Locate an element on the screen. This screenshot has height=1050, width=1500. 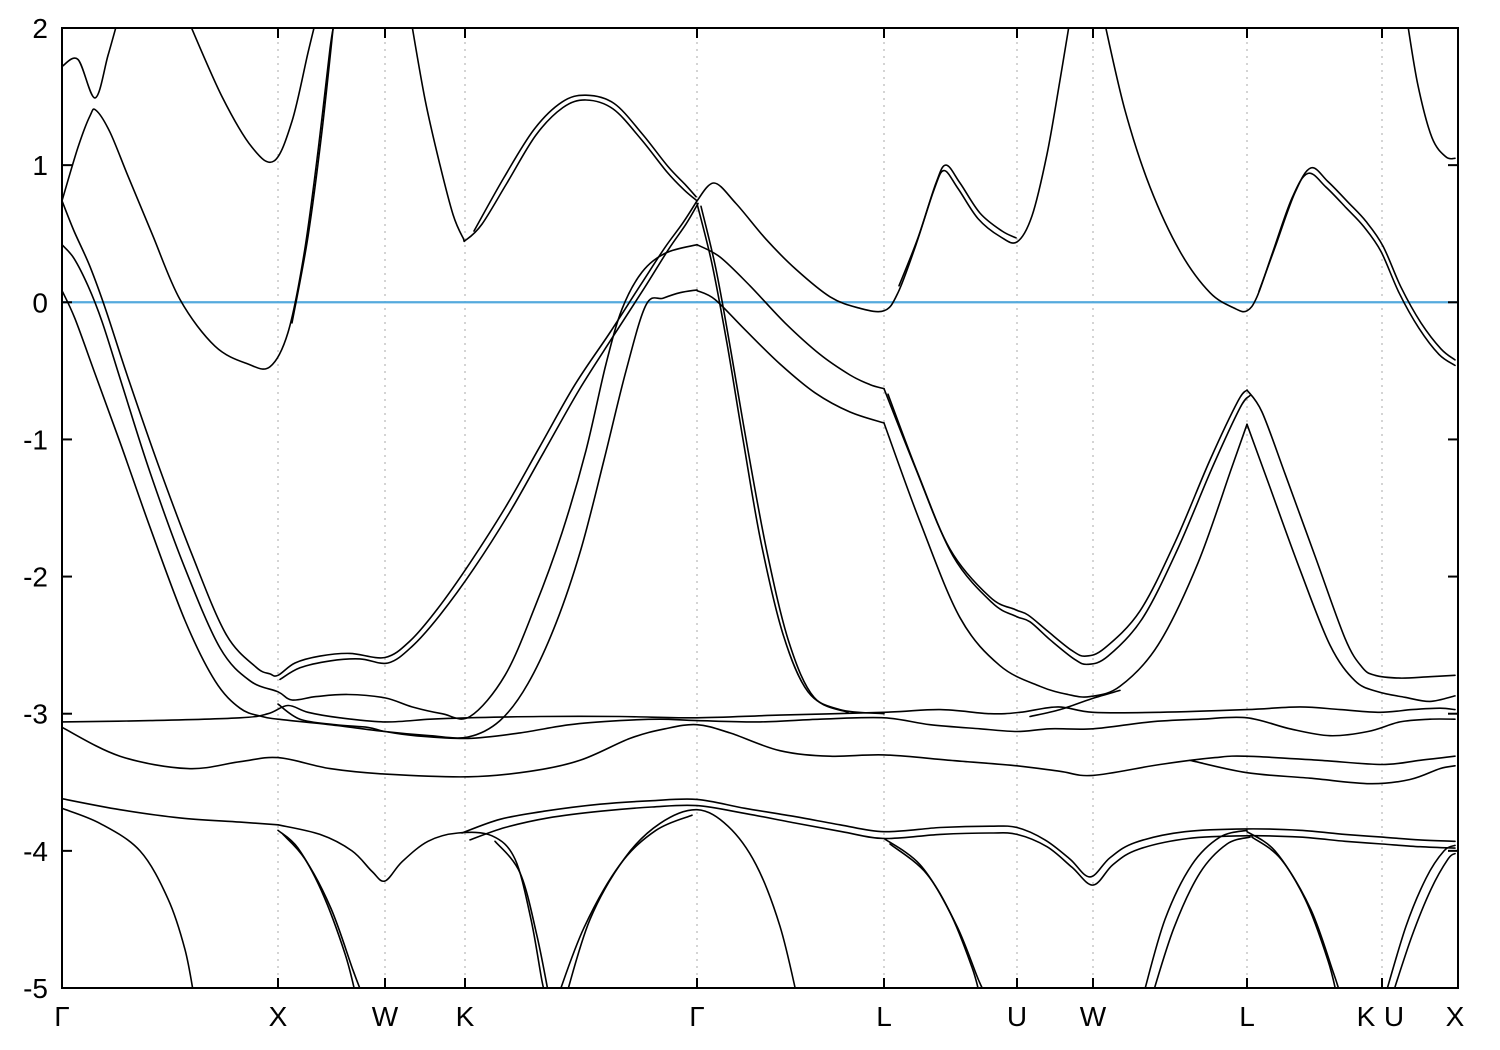
y-tick-label: -4 is located at coordinates (35, 851).